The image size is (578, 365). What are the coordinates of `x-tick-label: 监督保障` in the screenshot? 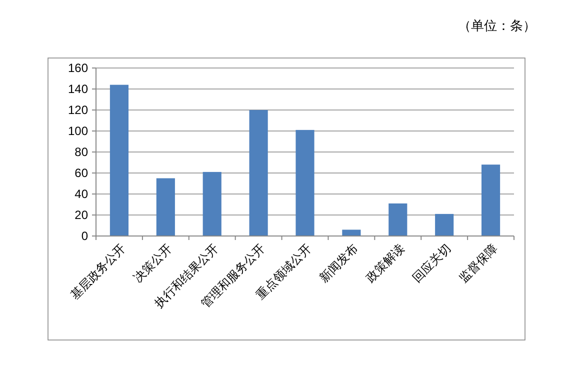 It's located at (478, 263).